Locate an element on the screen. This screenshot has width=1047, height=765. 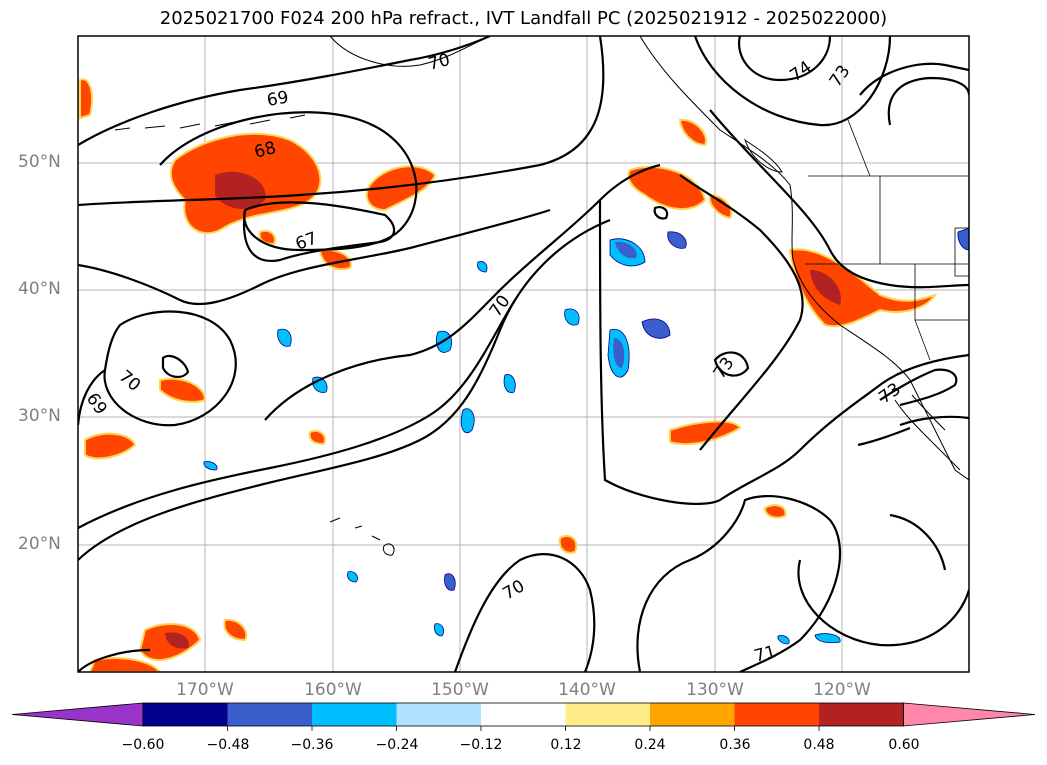
colorbar-tick-label: −0.48 is located at coordinates (228, 745).